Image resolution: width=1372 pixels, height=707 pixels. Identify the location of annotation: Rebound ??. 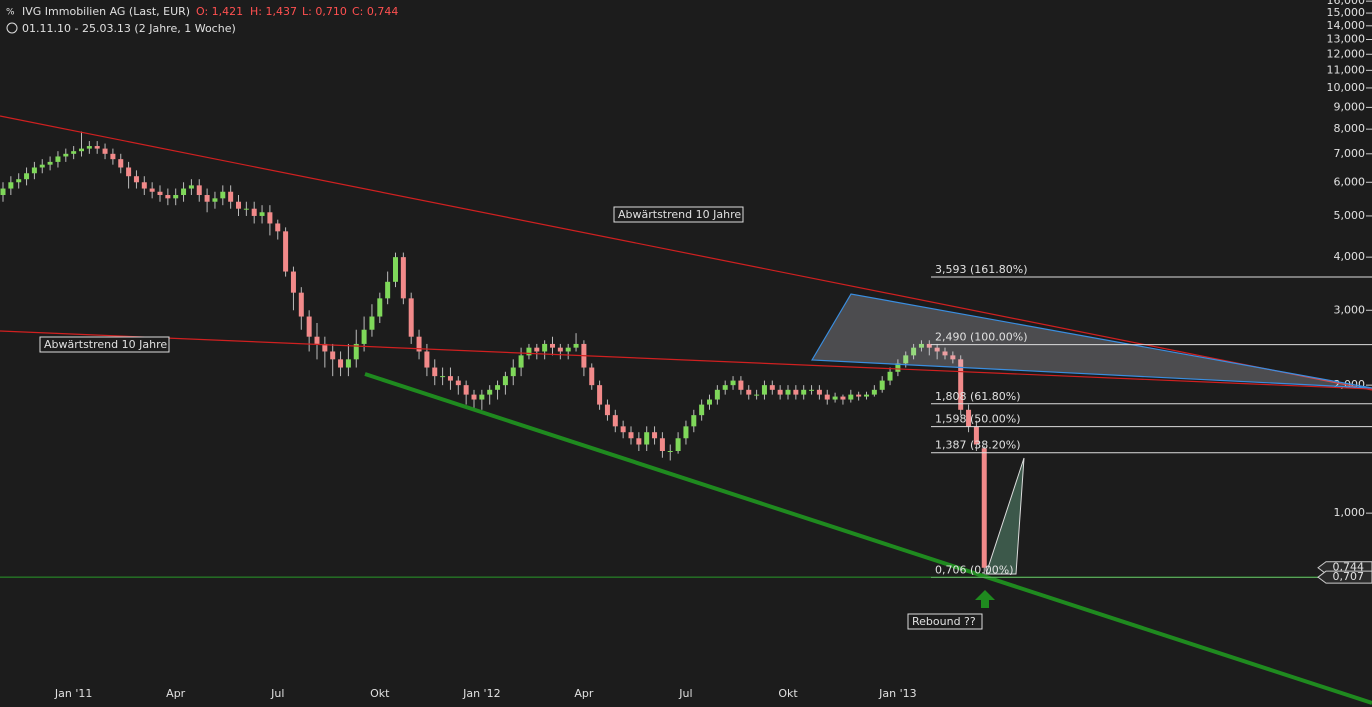
(944, 621).